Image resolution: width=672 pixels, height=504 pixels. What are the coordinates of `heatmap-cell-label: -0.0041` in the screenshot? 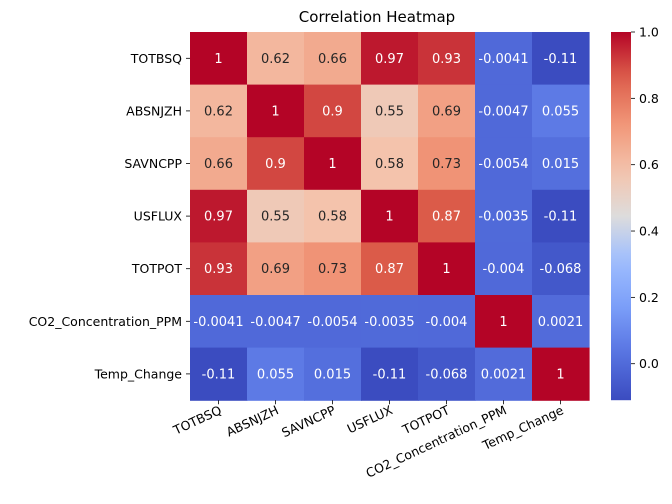 It's located at (503, 59).